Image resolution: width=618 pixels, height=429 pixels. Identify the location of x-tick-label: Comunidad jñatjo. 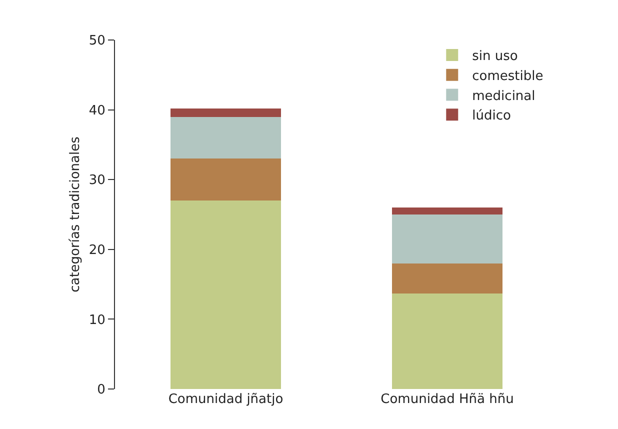
(226, 399).